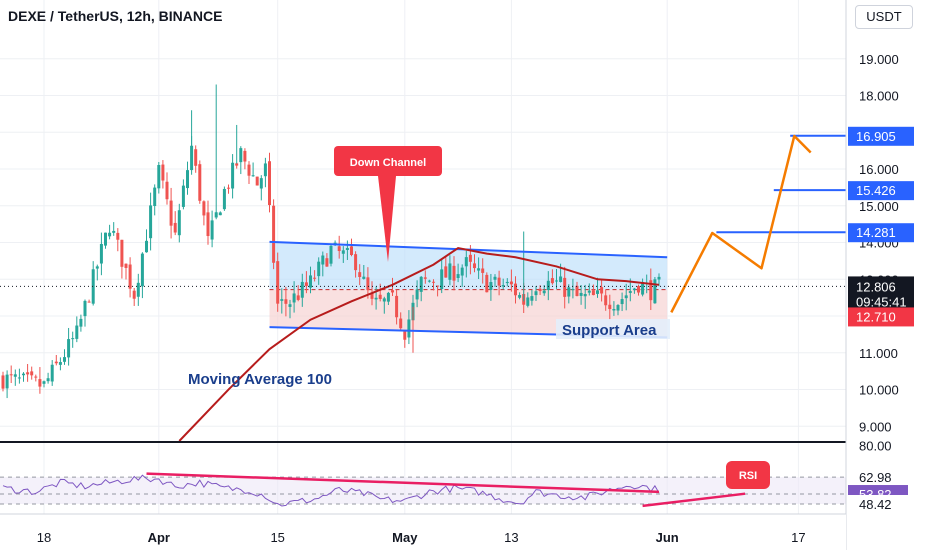 The height and width of the screenshot is (550, 932). Describe the element at coordinates (876, 286) in the screenshot. I see `last-price-value: 12.806` at that location.